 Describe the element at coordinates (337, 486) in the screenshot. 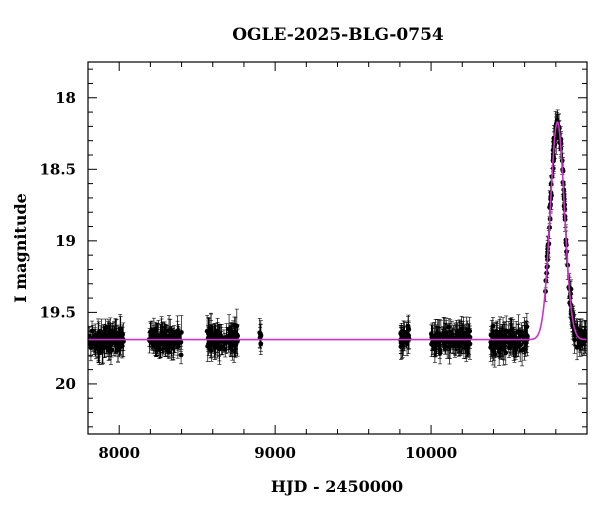

I see `x-axis-label: HJD - 2450000` at that location.